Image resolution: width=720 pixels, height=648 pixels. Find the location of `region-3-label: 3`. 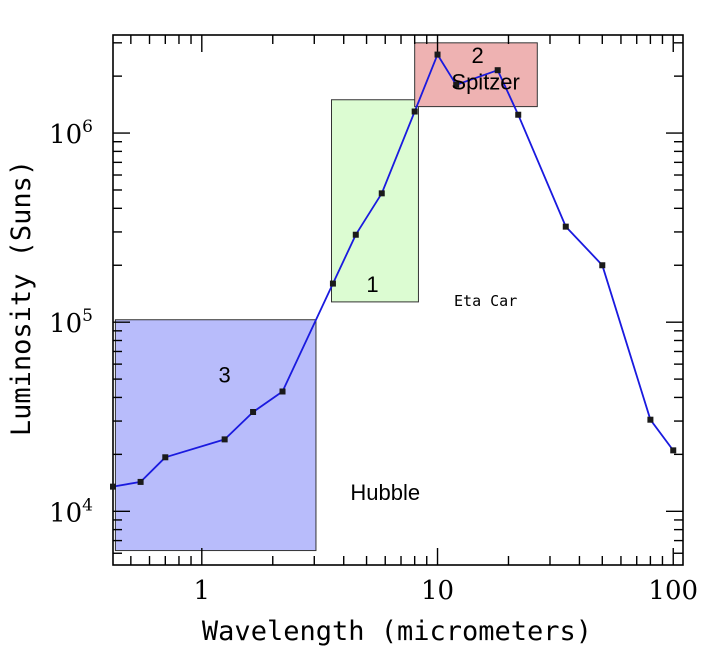

region-3-label: 3 is located at coordinates (225, 374).